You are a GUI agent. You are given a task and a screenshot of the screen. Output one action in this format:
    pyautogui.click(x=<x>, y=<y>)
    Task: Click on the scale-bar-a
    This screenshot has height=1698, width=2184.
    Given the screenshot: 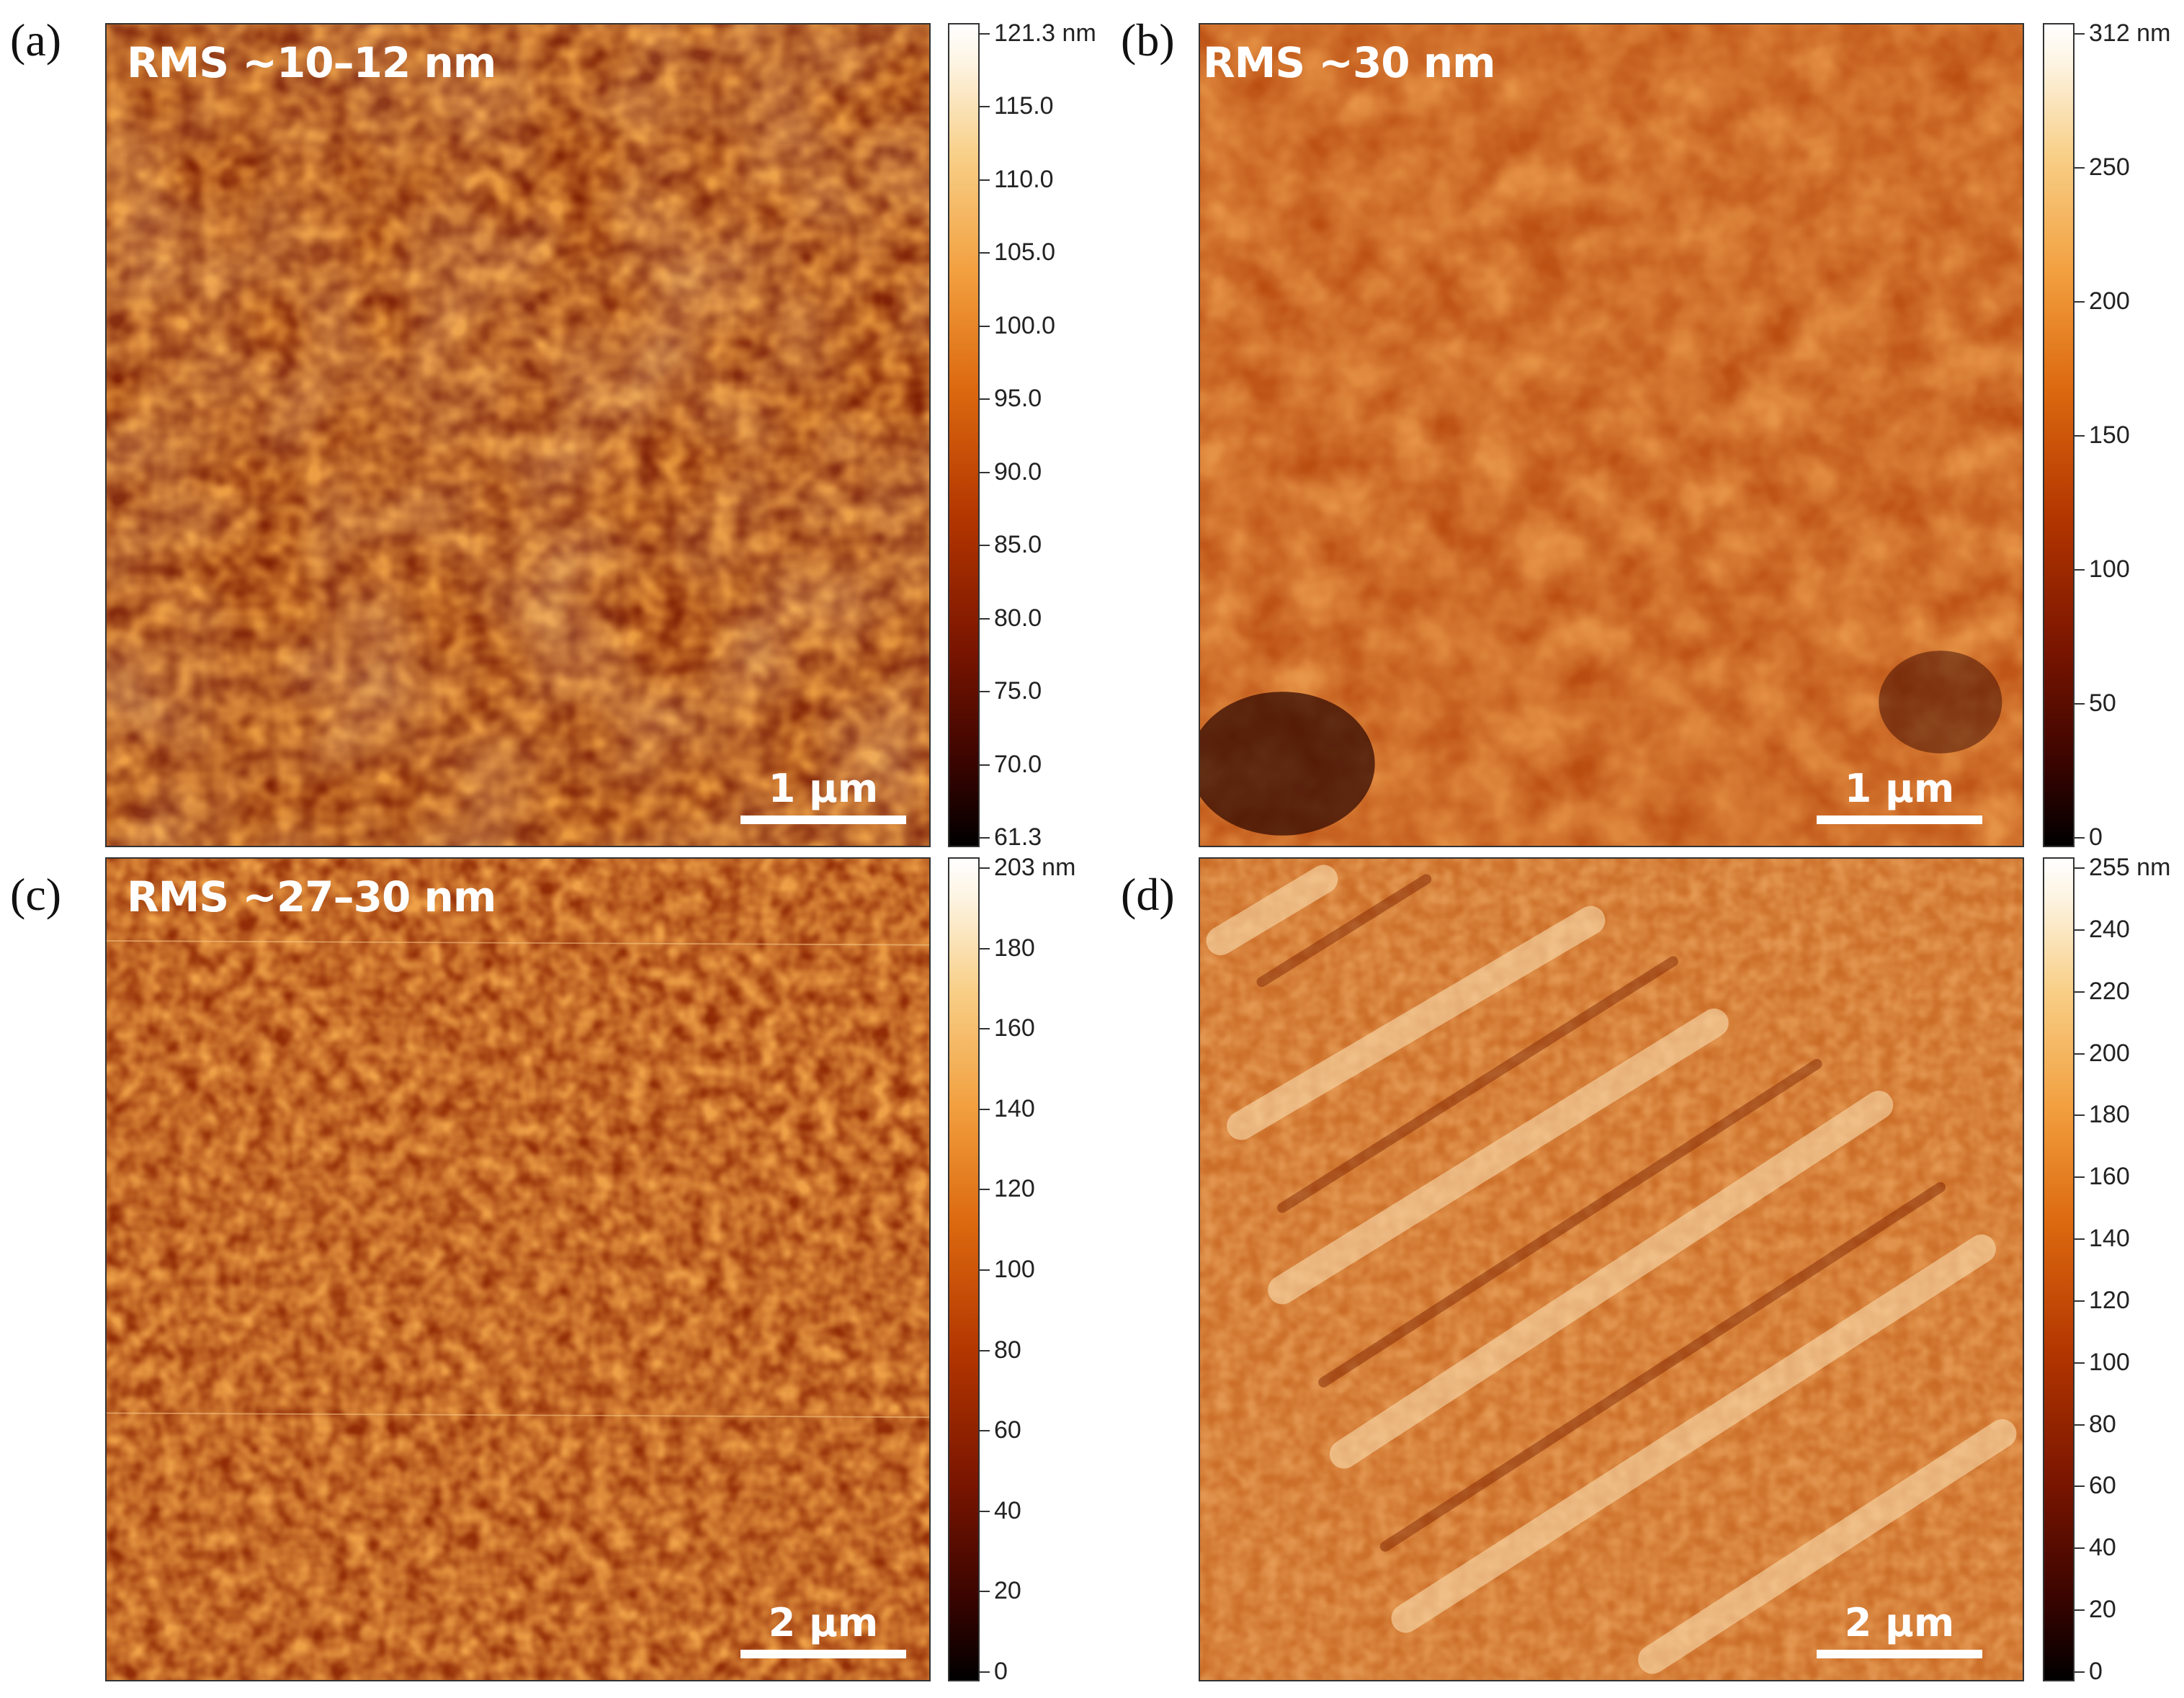 What is the action you would take?
    pyautogui.click(x=823, y=820)
    